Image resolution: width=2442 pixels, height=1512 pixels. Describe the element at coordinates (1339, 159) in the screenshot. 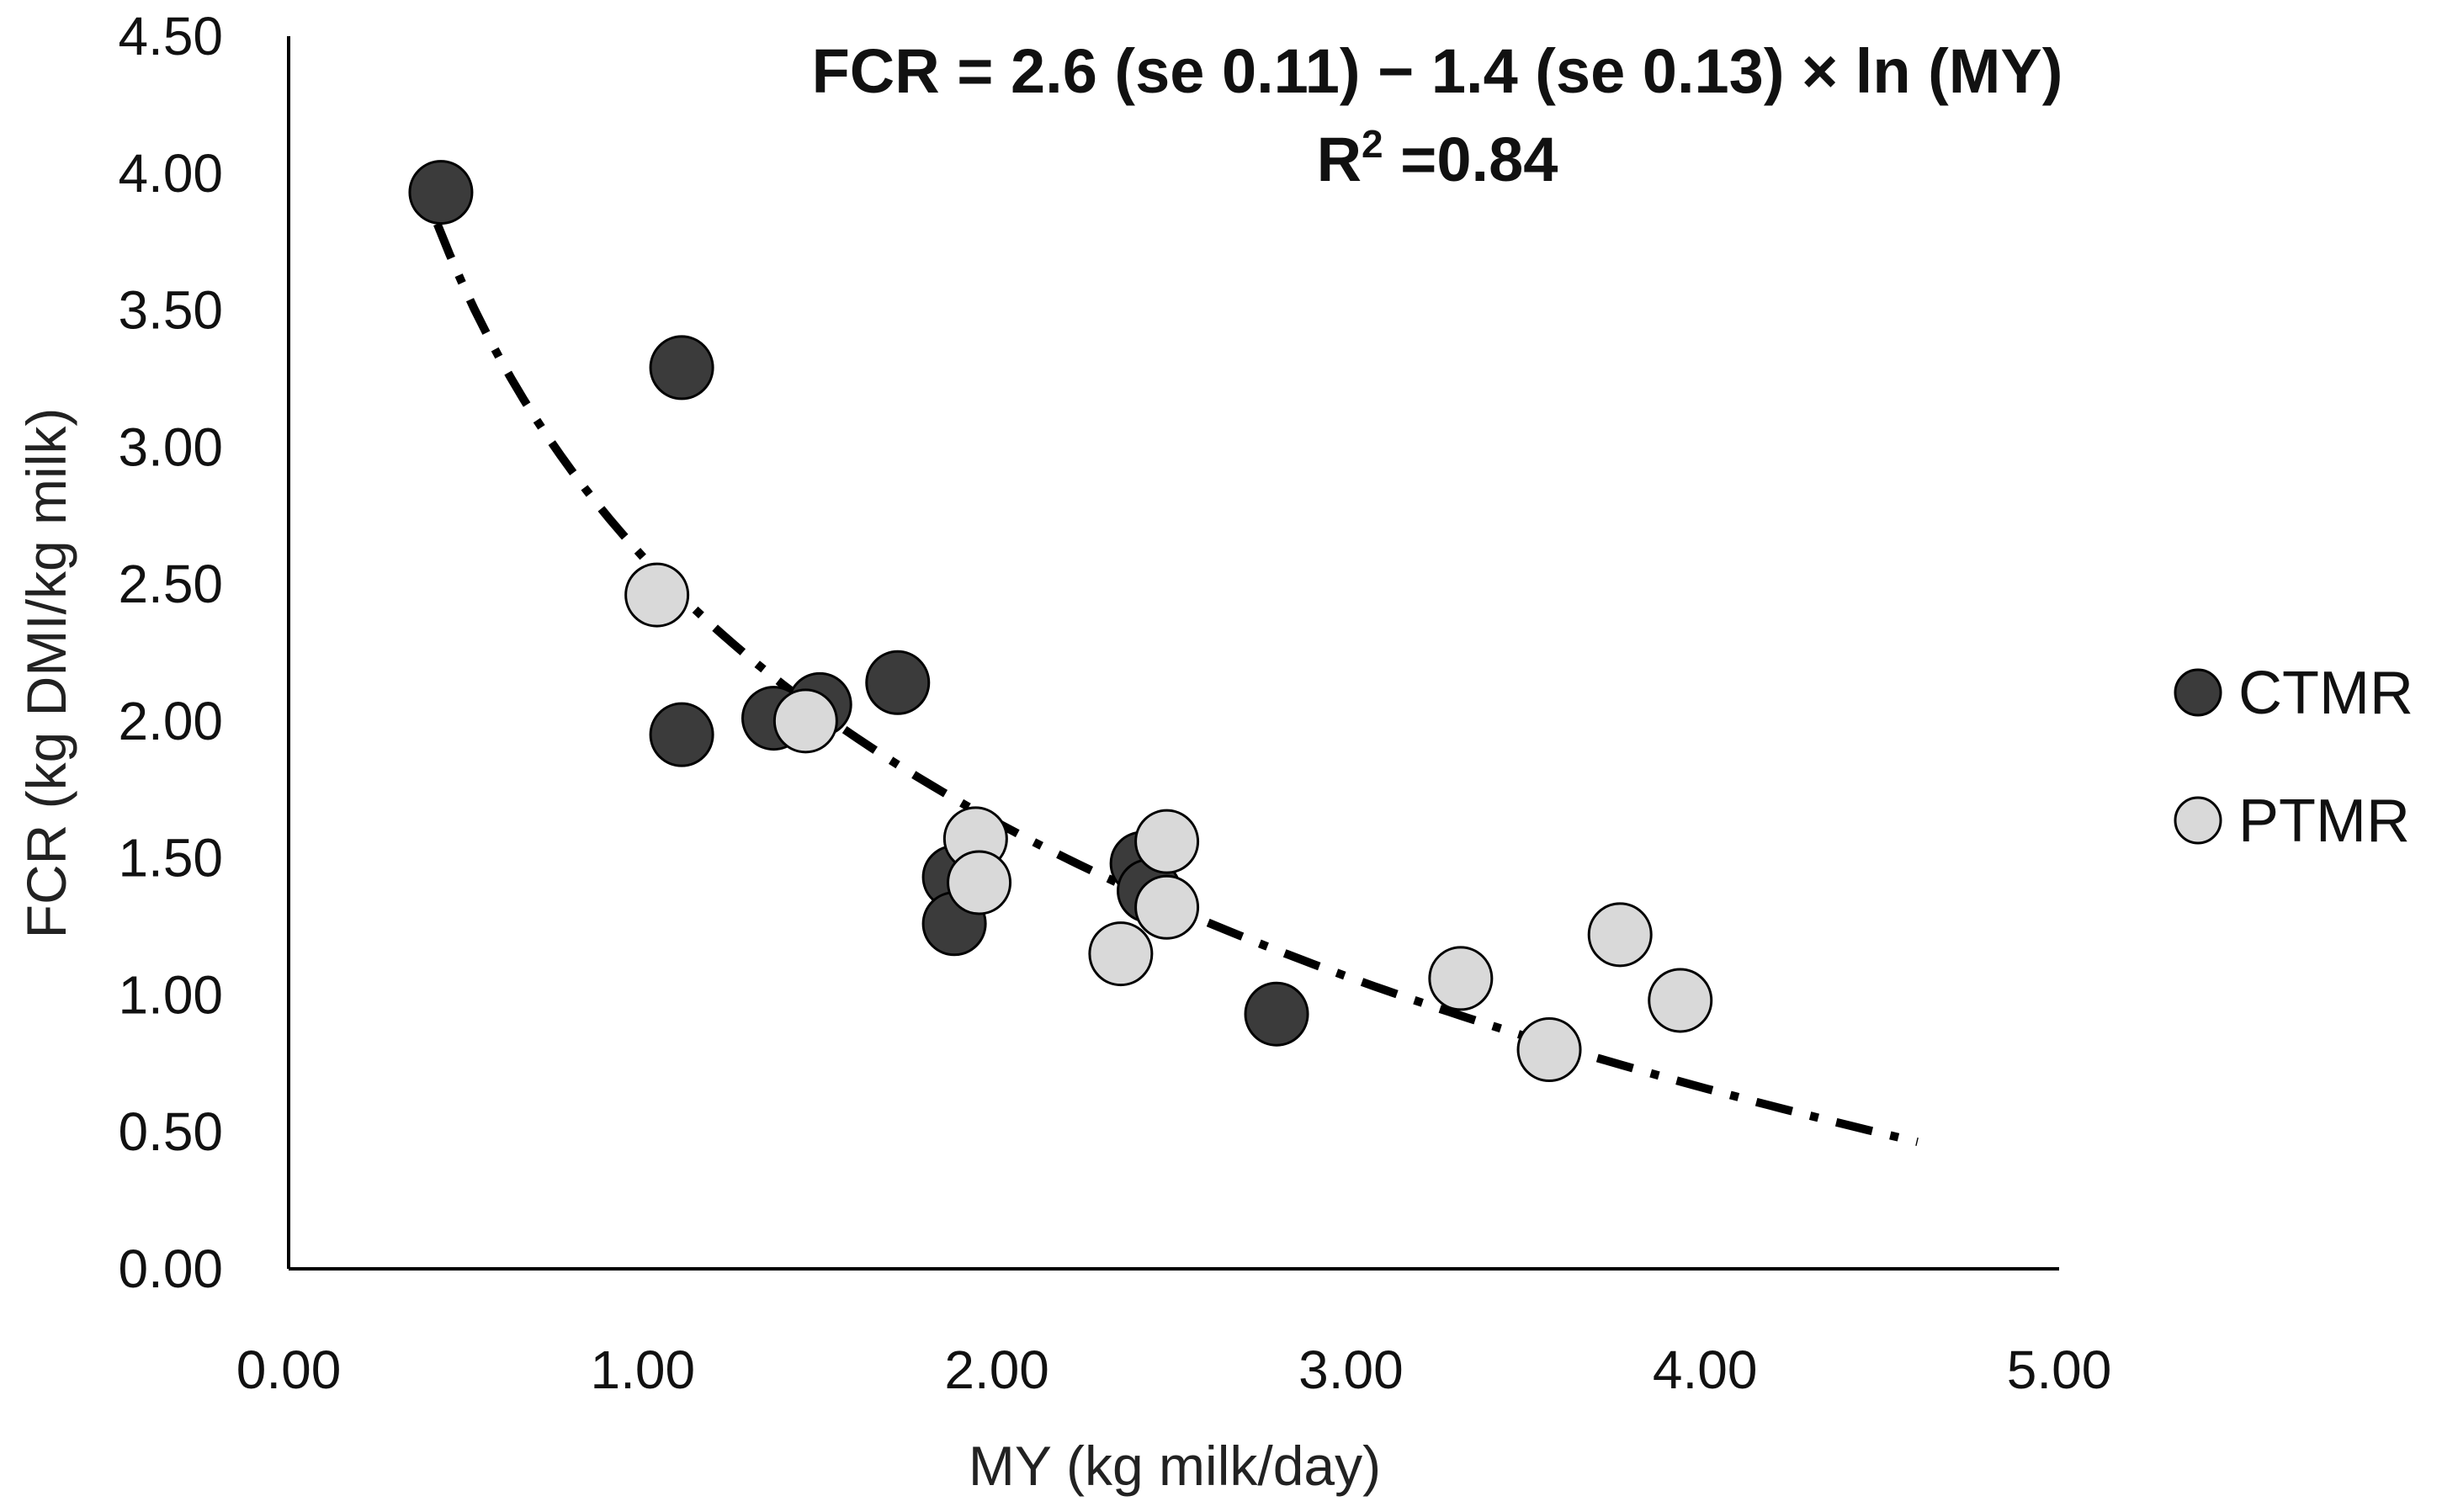

I see `r-squared-letter: R` at that location.